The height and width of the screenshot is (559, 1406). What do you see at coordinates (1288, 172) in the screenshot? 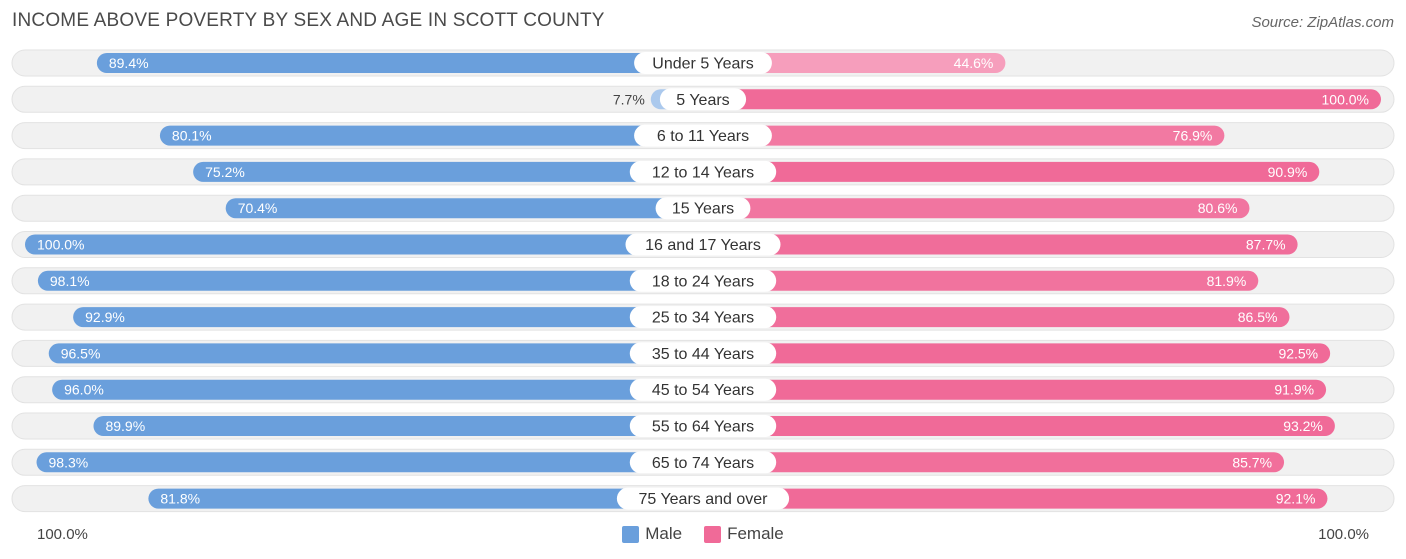
I see `female-value-label: 90.9%` at bounding box center [1288, 172].